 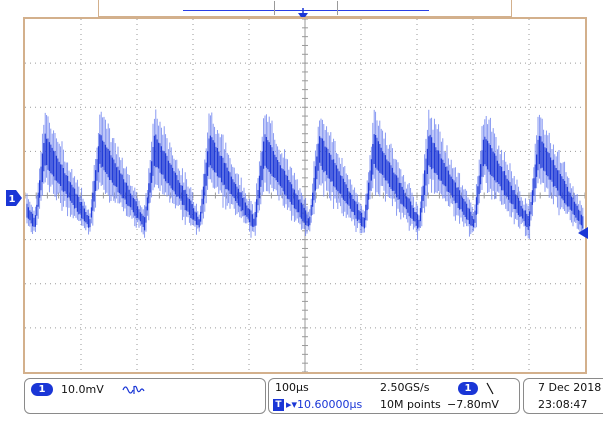 I want to click on record-length-indicator, so click(x=306, y=10).